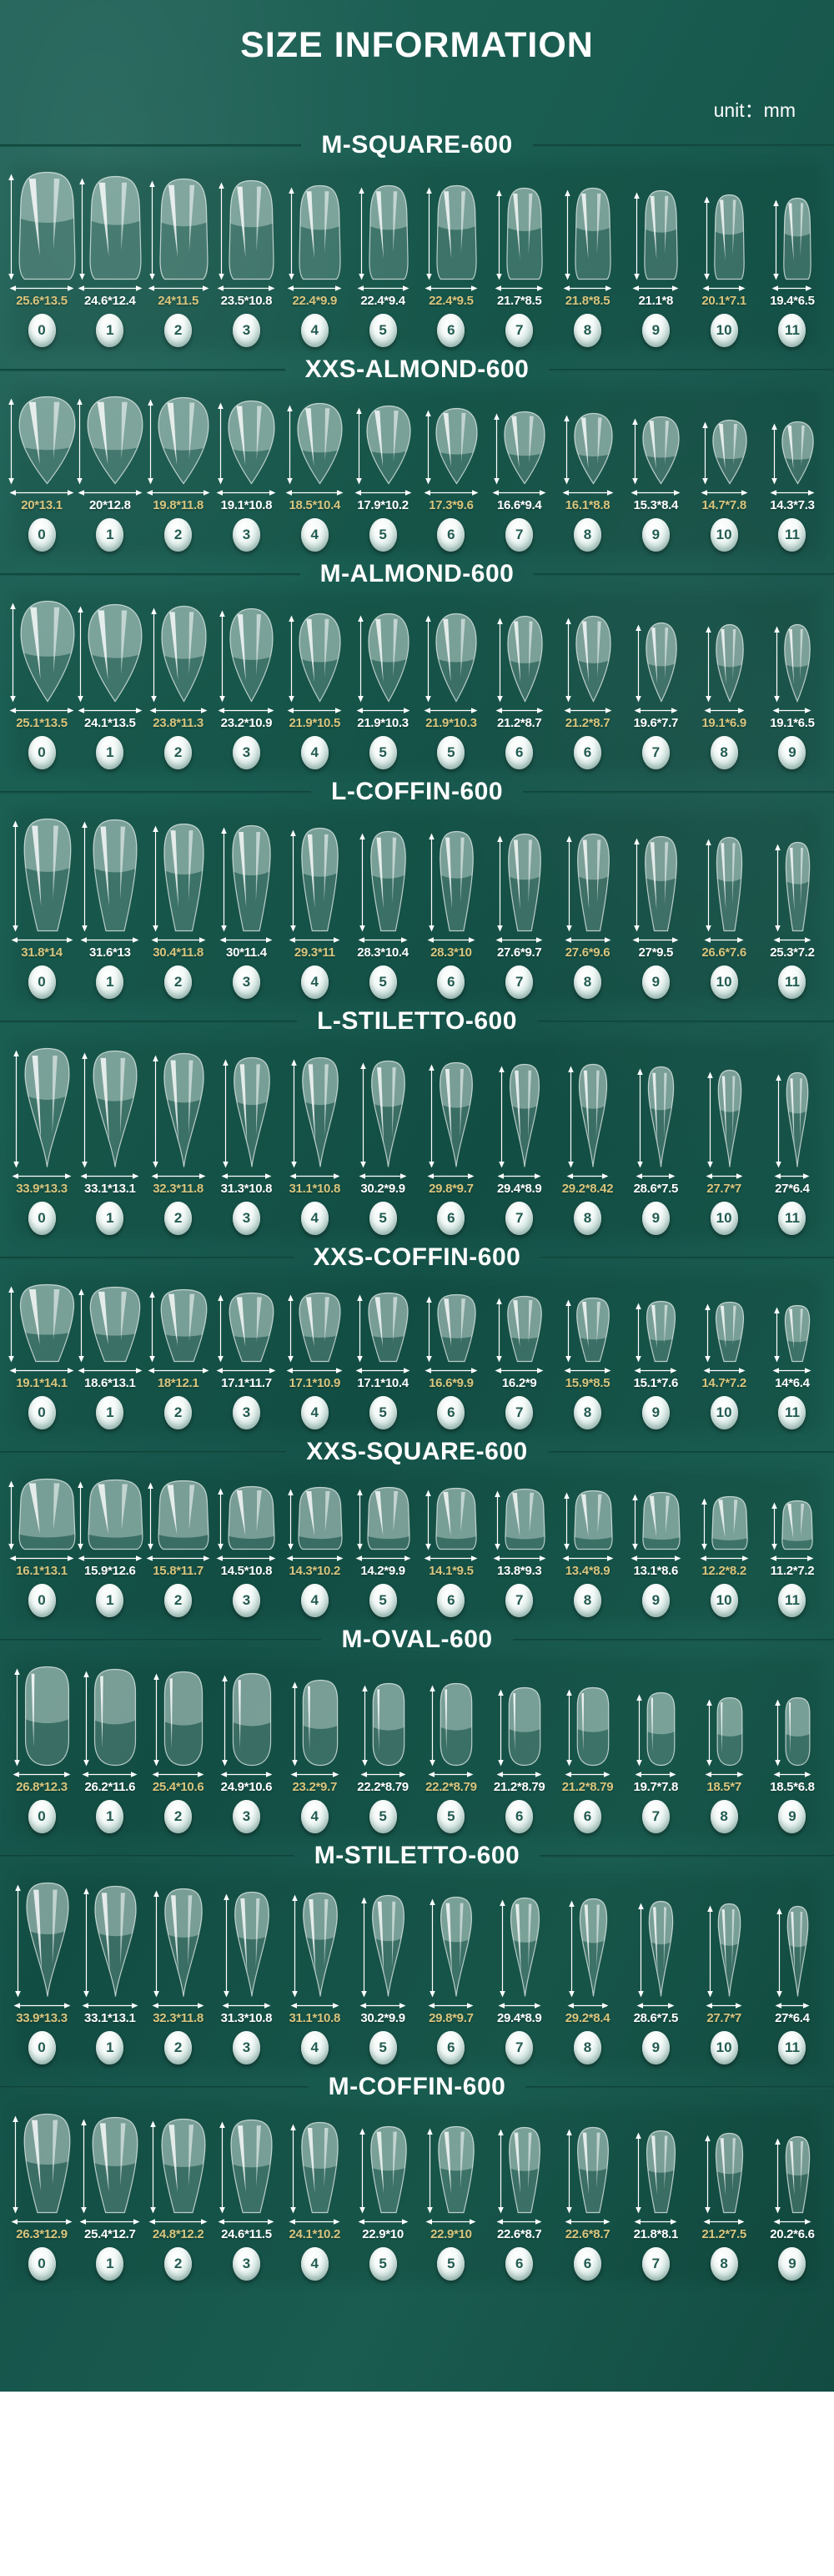 Image resolution: width=834 pixels, height=2576 pixels. I want to click on nail-size-item: 15.9*12.6 1, so click(110, 1548).